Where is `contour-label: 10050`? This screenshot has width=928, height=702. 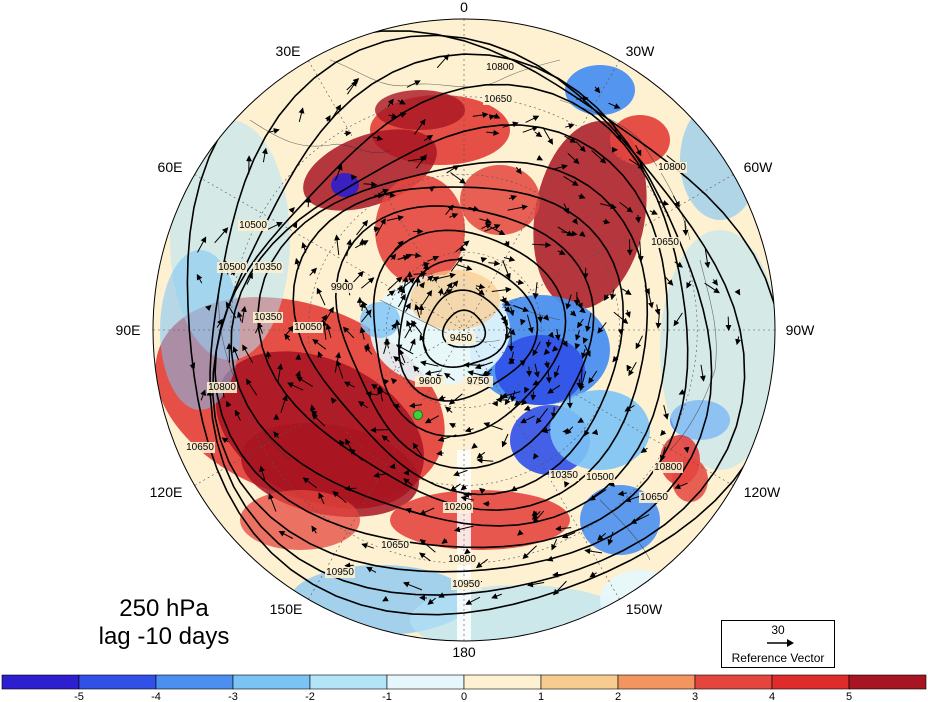
contour-label: 10050 is located at coordinates (308, 327).